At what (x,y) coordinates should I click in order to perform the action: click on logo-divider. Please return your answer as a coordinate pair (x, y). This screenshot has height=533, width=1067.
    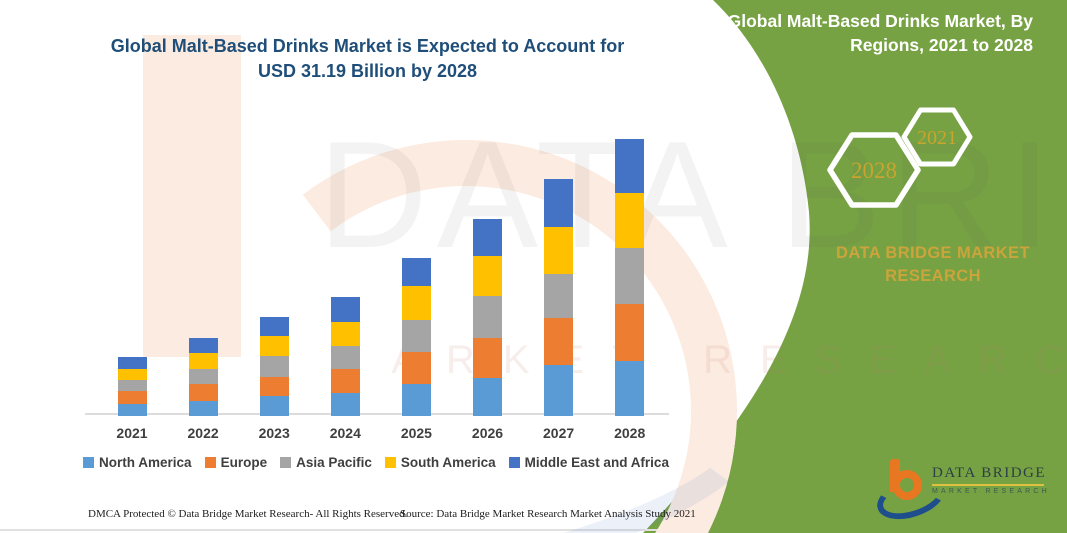
    Looking at the image, I should click on (988, 485).